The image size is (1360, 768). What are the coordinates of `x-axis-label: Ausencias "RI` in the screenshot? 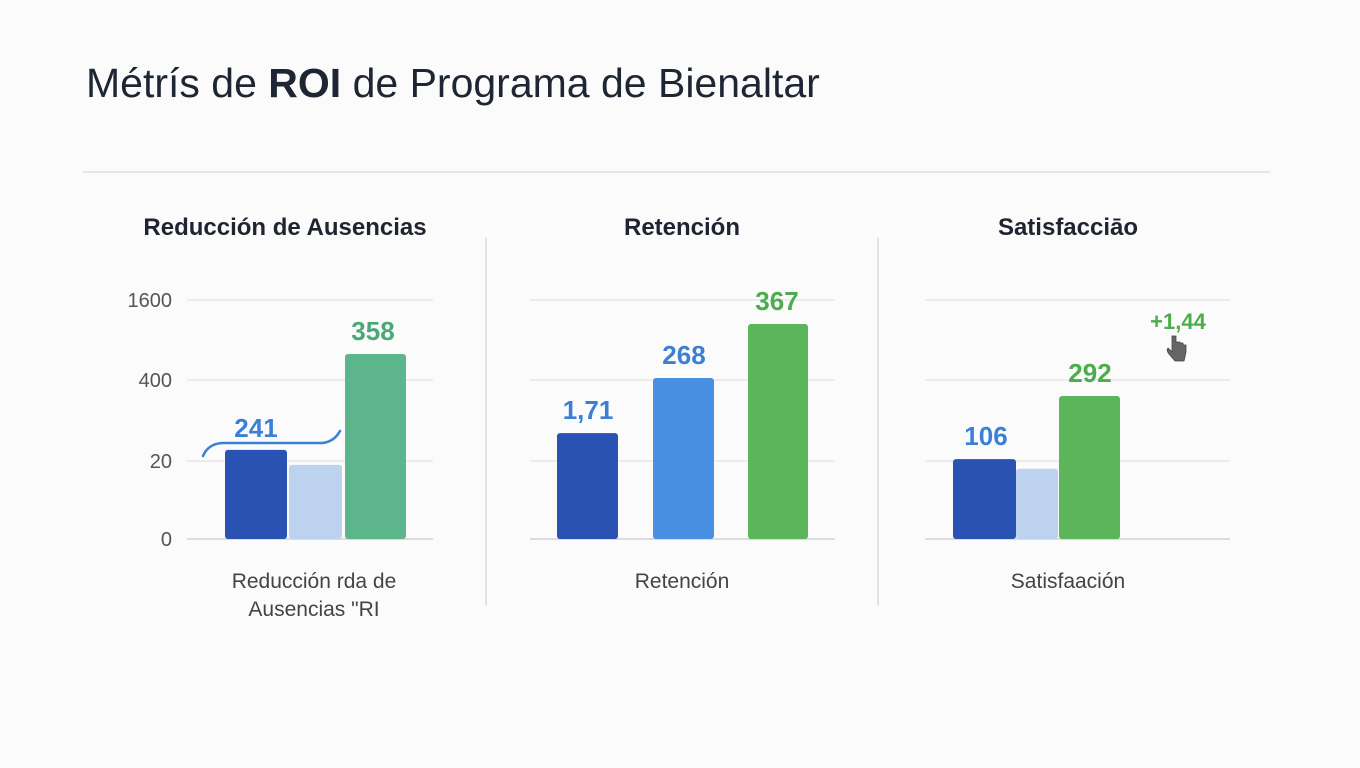 It's located at (313, 609).